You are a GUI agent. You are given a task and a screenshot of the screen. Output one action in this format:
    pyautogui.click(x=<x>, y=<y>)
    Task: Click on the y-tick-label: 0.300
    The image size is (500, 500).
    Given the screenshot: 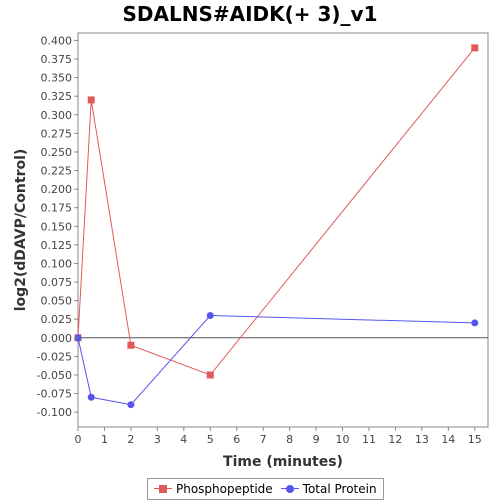 What is the action you would take?
    pyautogui.click(x=57, y=115)
    